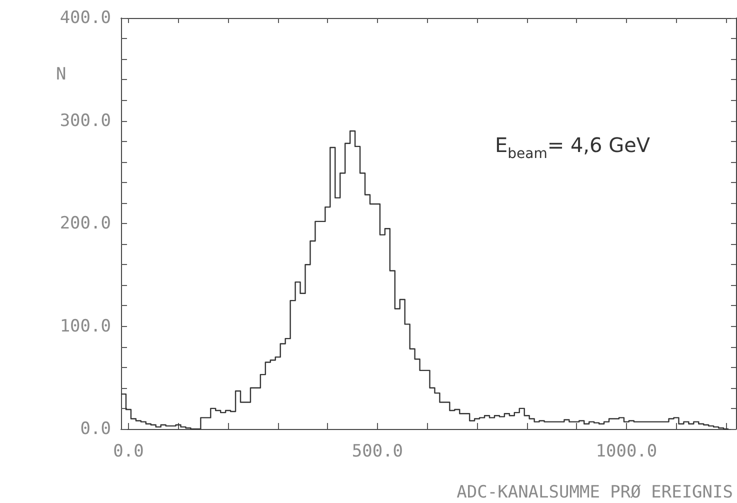 This screenshot has height=503, width=737. What do you see at coordinates (95, 429) in the screenshot?
I see `y-tick-label: 0.0` at bounding box center [95, 429].